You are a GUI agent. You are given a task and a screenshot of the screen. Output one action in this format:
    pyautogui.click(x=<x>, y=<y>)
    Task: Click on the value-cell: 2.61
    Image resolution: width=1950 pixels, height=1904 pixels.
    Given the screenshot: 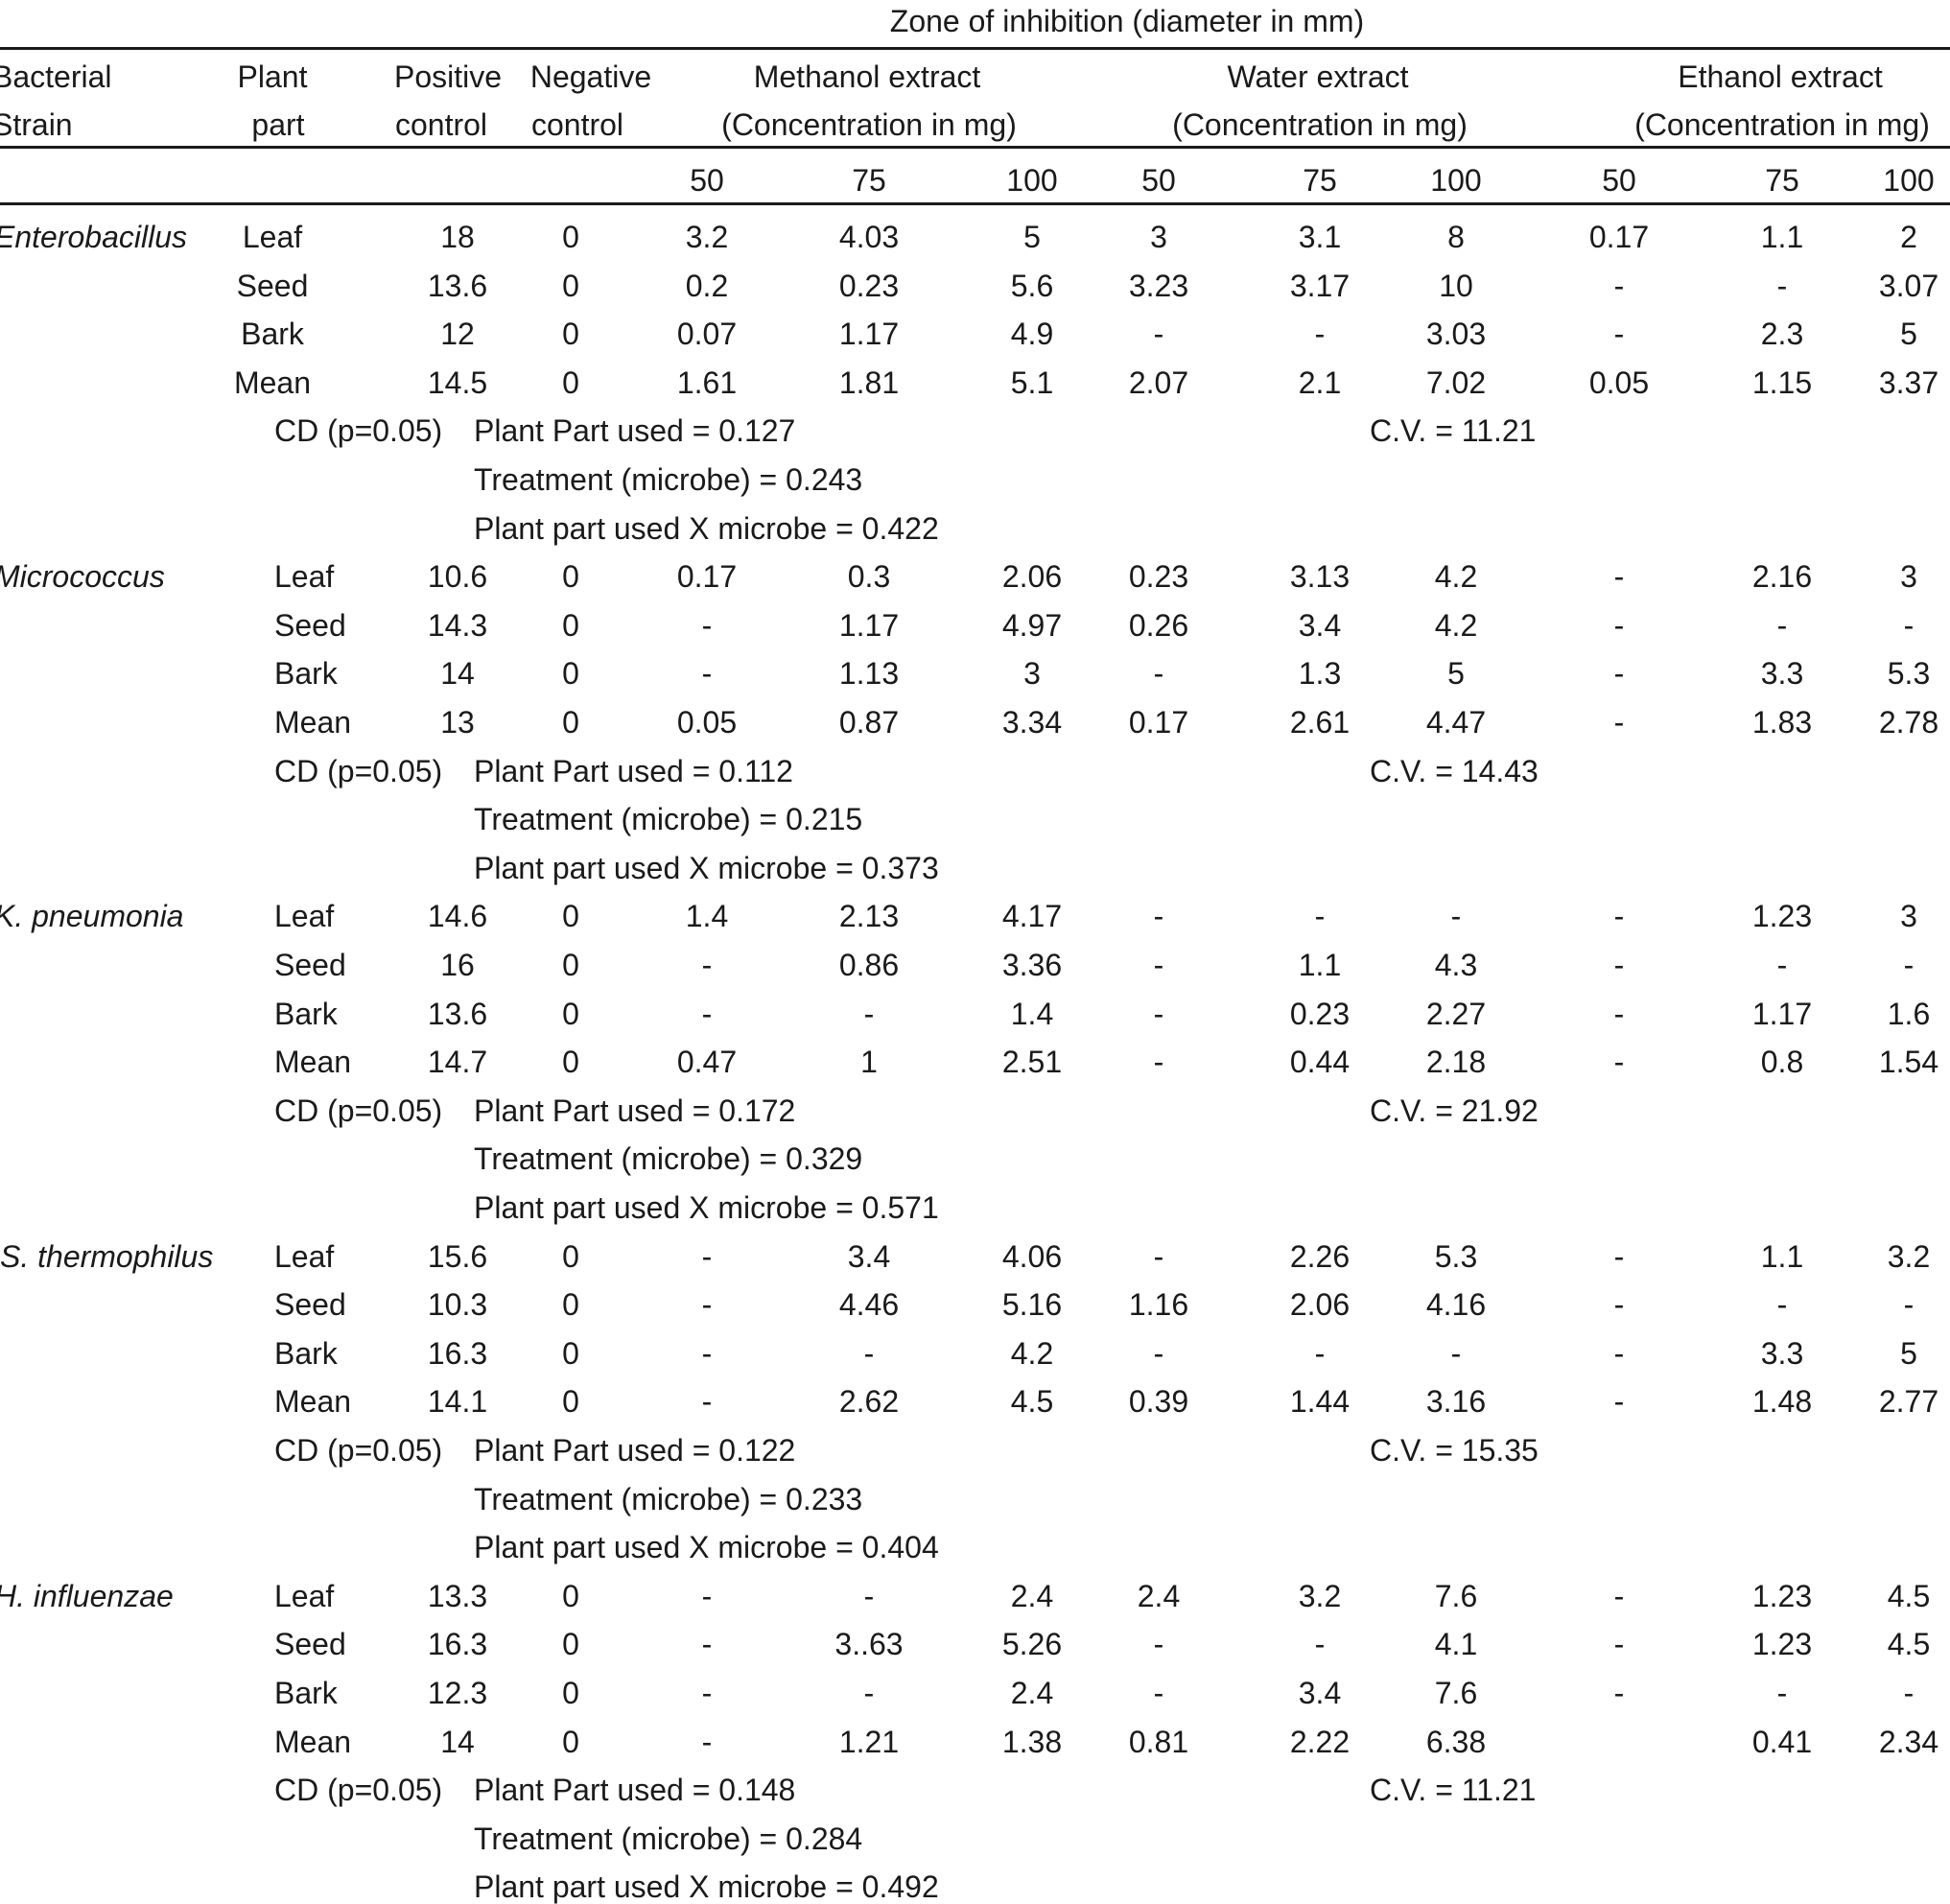 What is the action you would take?
    pyautogui.click(x=1320, y=723)
    